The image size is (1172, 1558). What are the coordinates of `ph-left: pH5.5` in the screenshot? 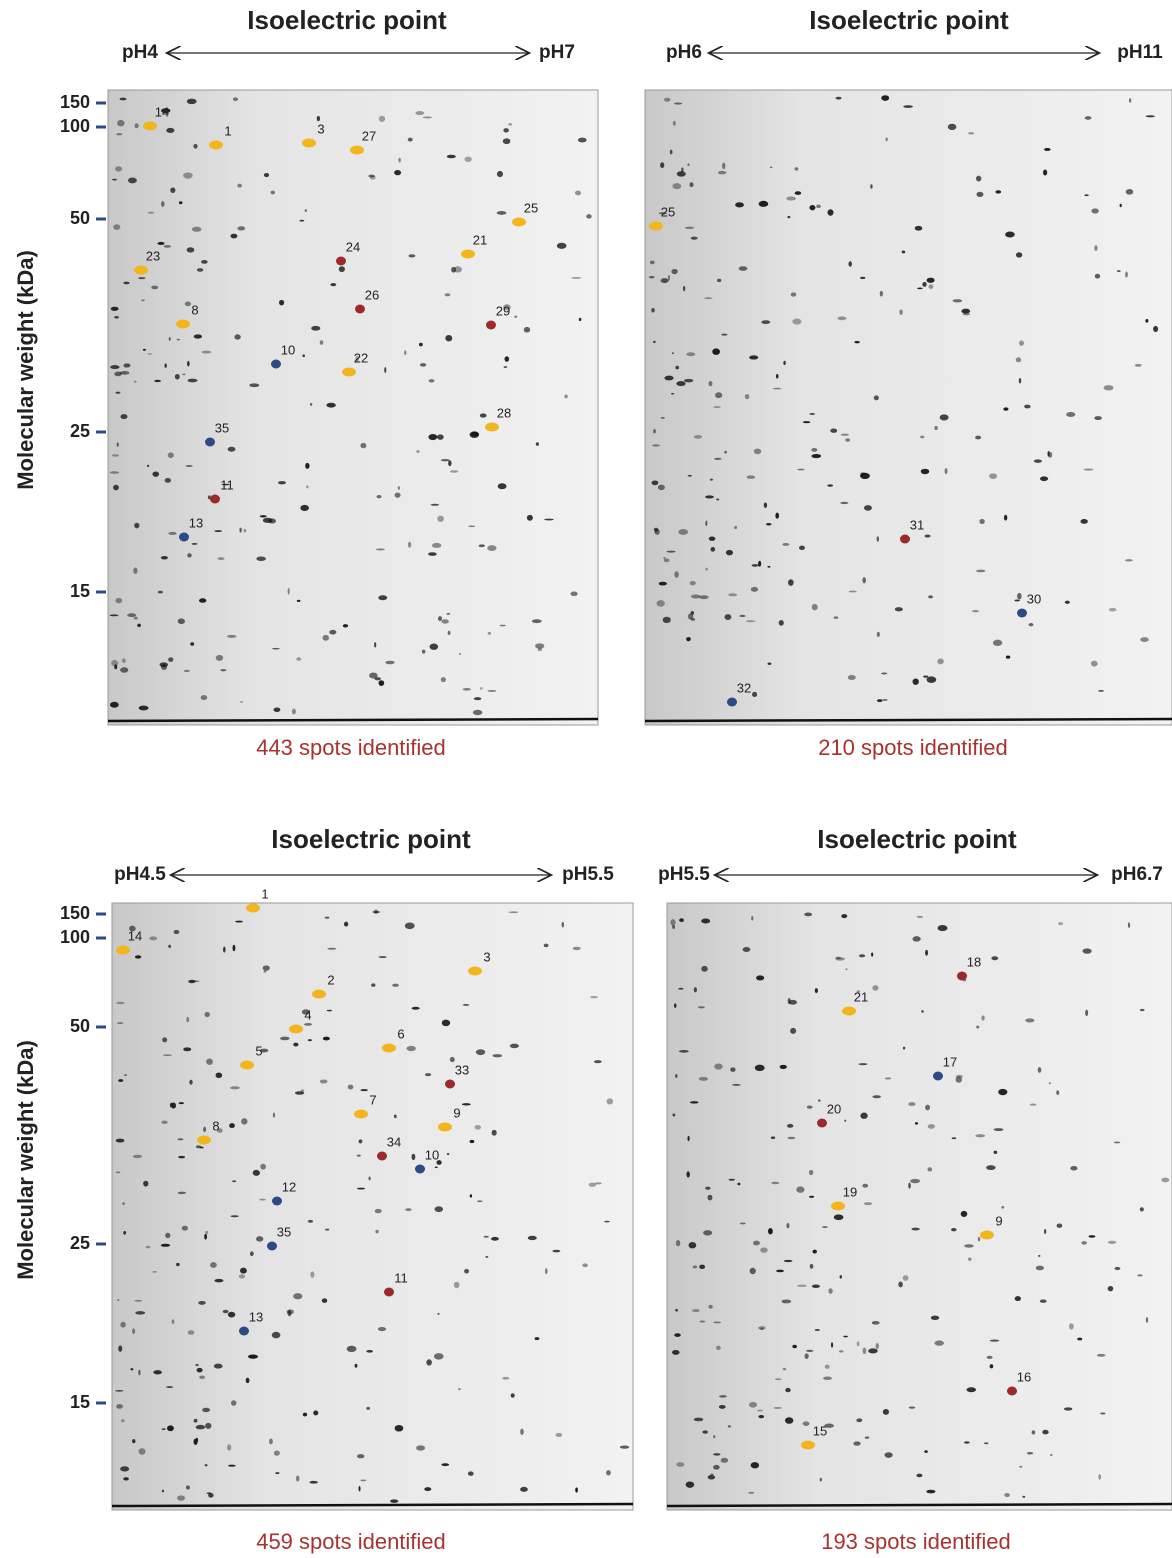 It's located at (684, 874).